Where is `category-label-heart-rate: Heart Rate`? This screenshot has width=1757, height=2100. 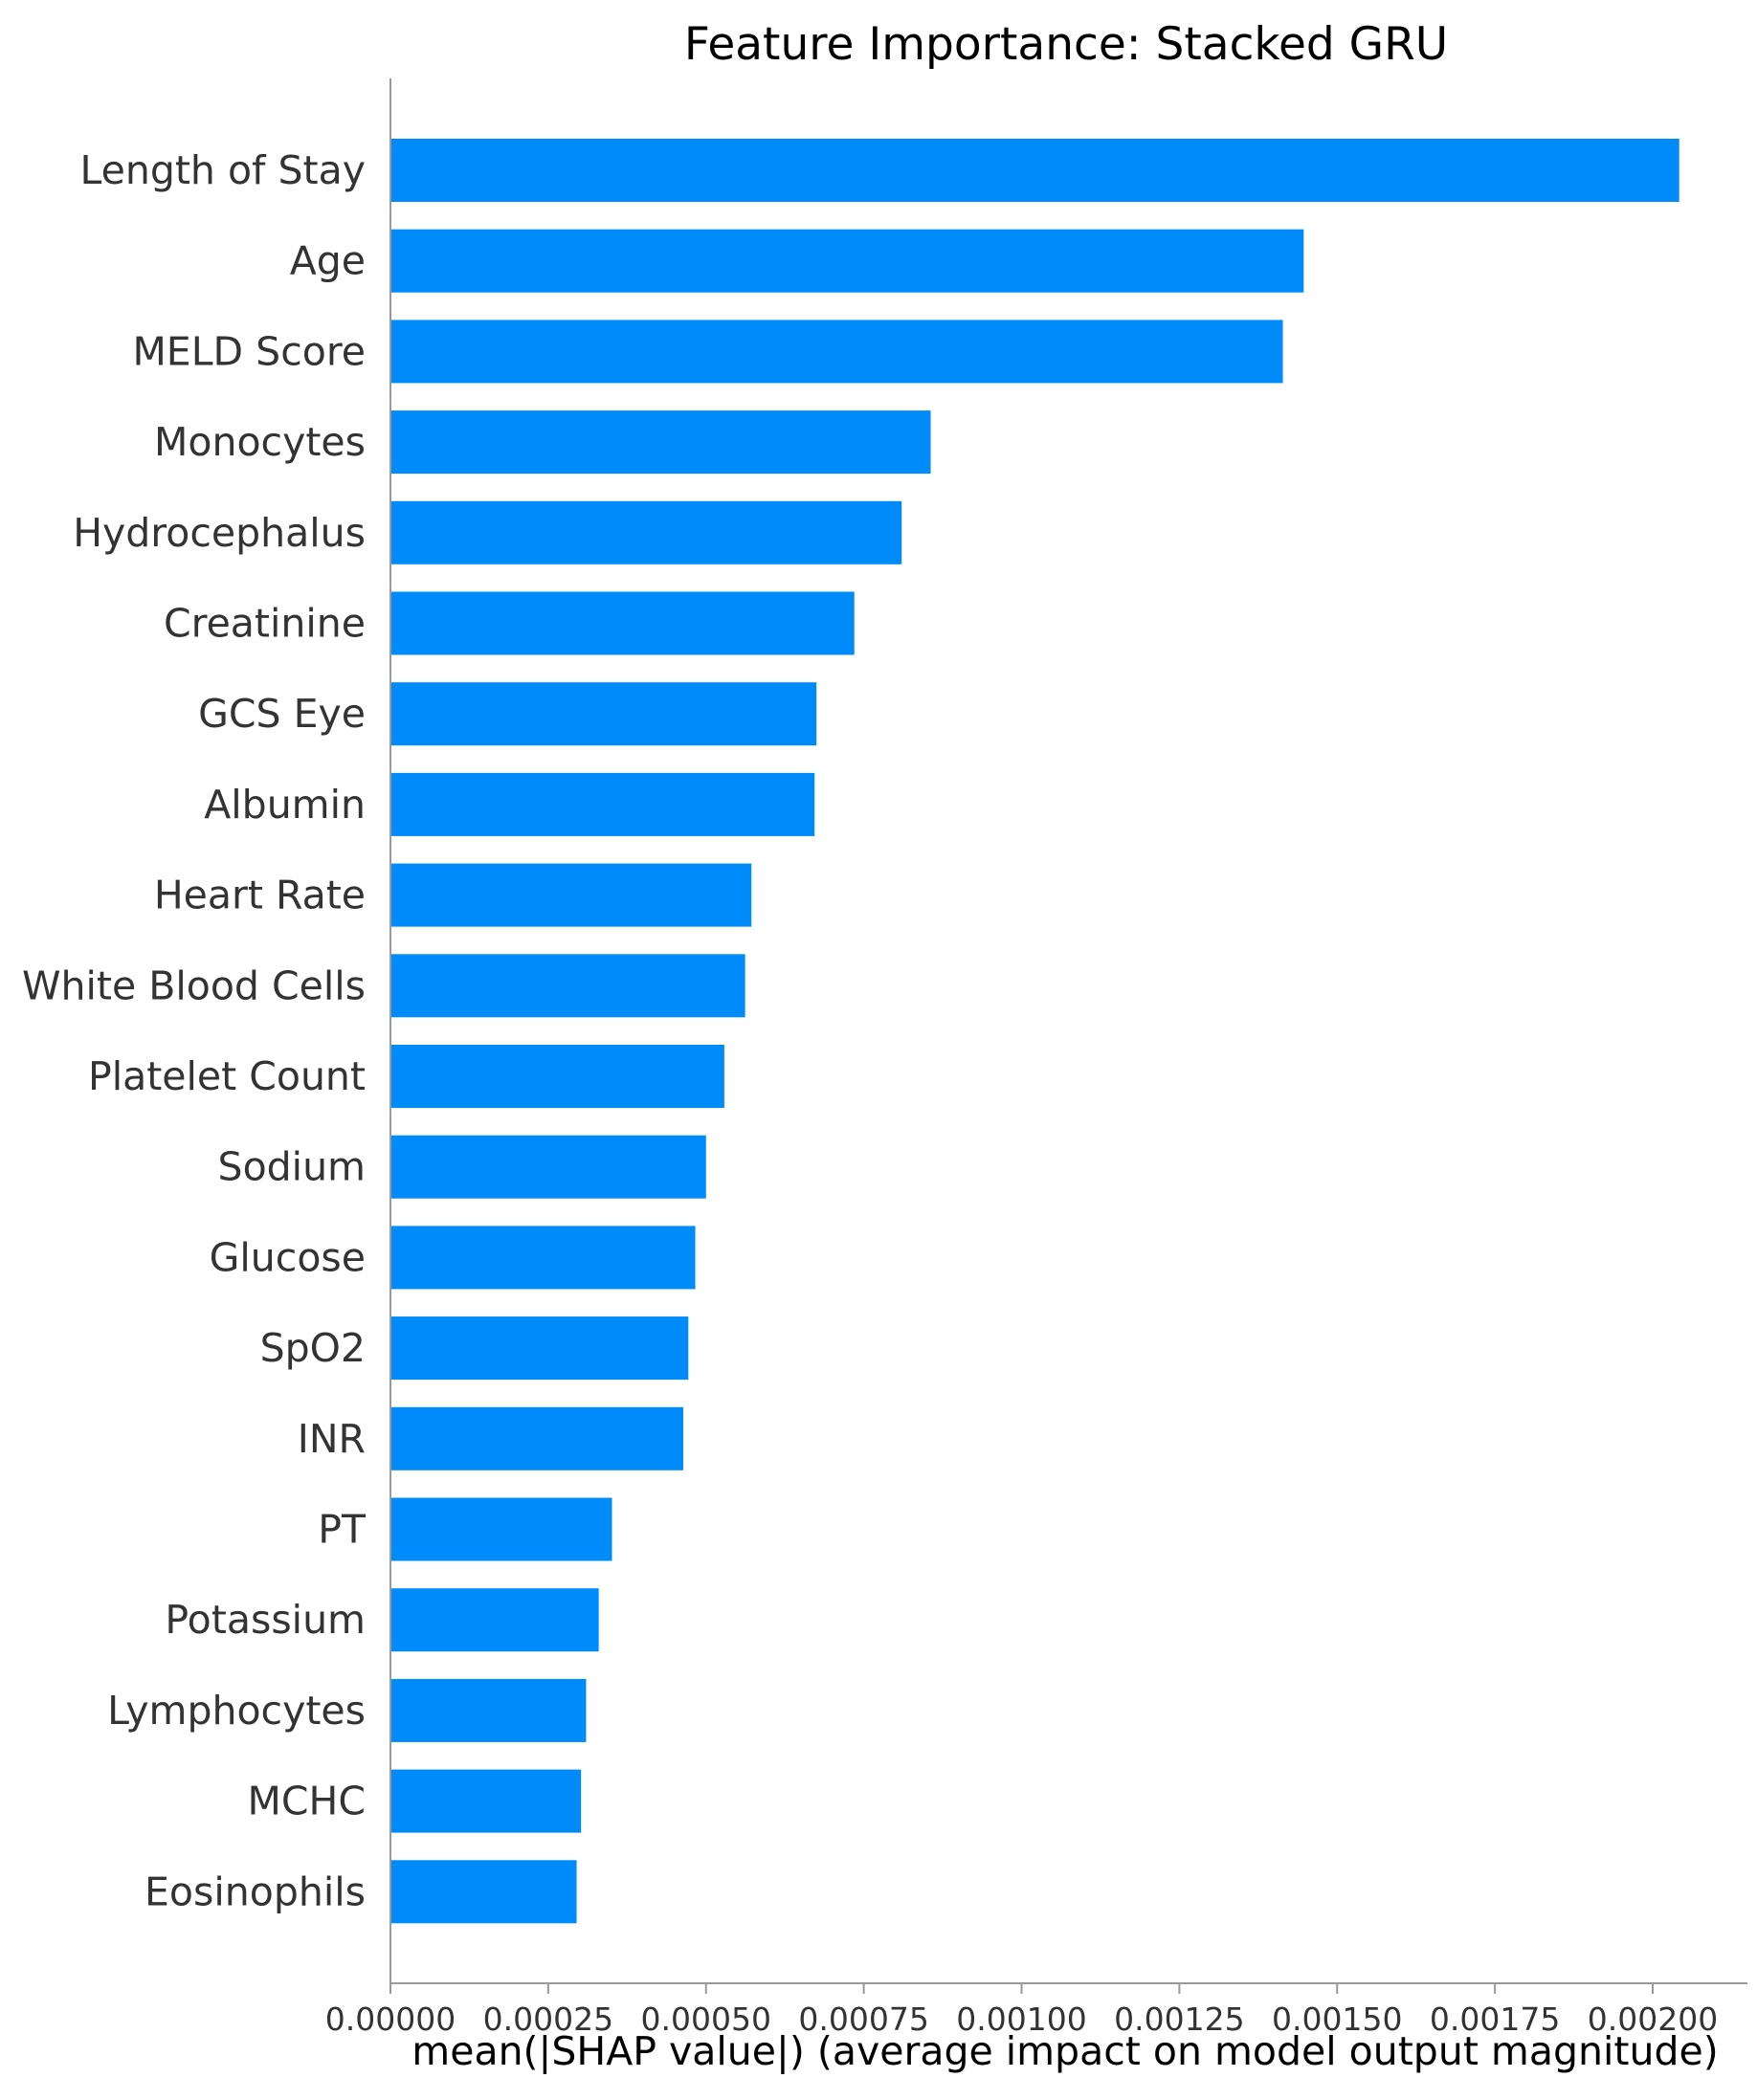
category-label-heart-rate: Heart Rate is located at coordinates (260, 896).